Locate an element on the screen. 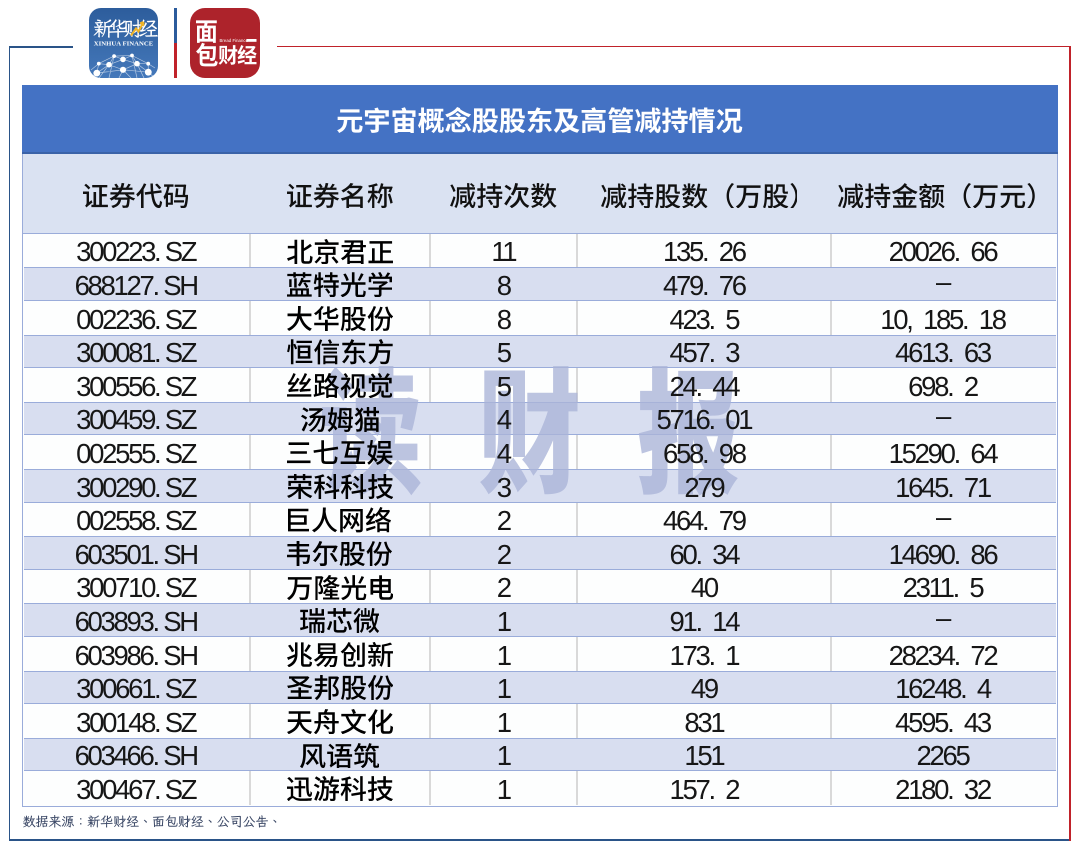  svg-text: Bread Finance is located at coordinates (234, 40).